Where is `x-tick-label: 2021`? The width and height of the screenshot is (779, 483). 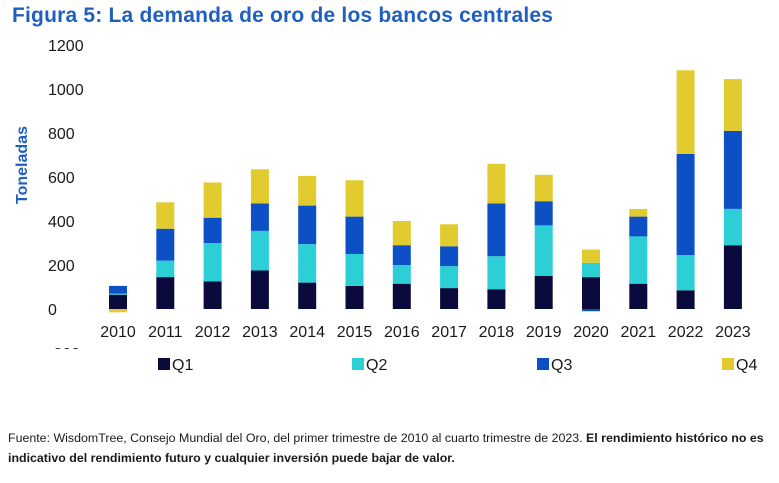
x-tick-label: 2021 is located at coordinates (639, 332).